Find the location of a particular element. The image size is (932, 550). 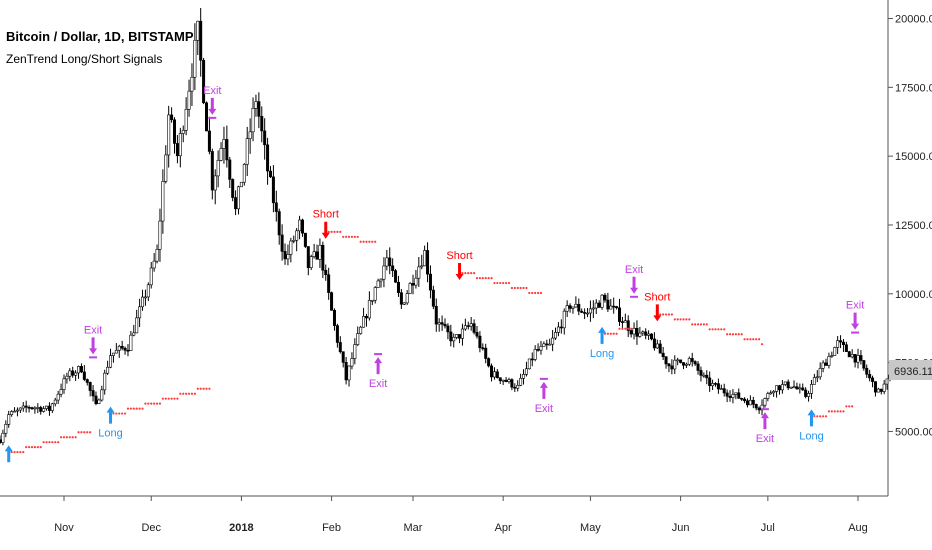

long-arrow-icon is located at coordinates (811, 418).